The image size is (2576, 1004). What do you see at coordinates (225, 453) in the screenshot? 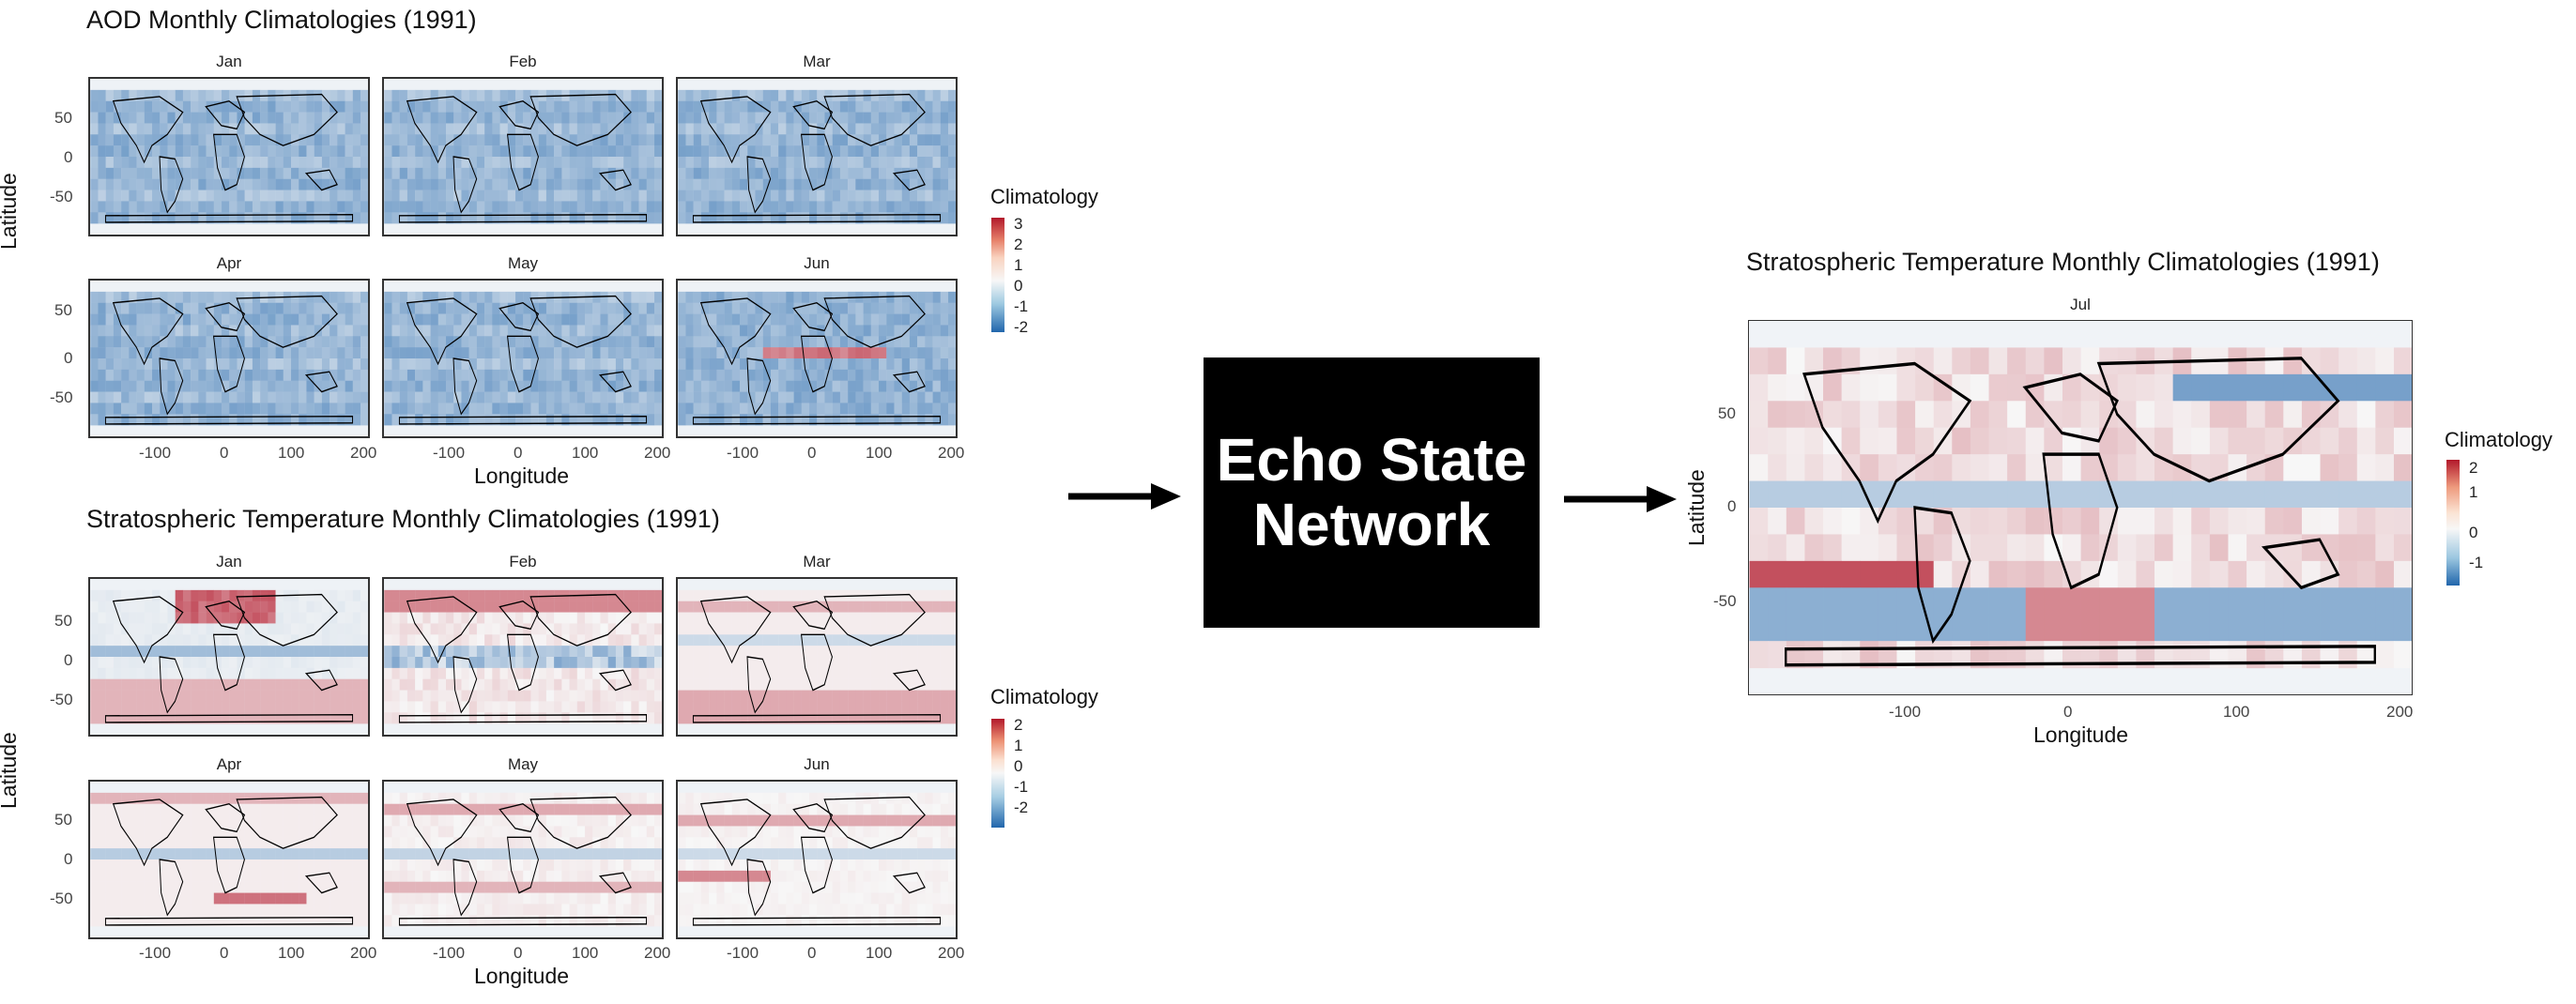
I see `aod-xtick-0-c1: 0` at bounding box center [225, 453].